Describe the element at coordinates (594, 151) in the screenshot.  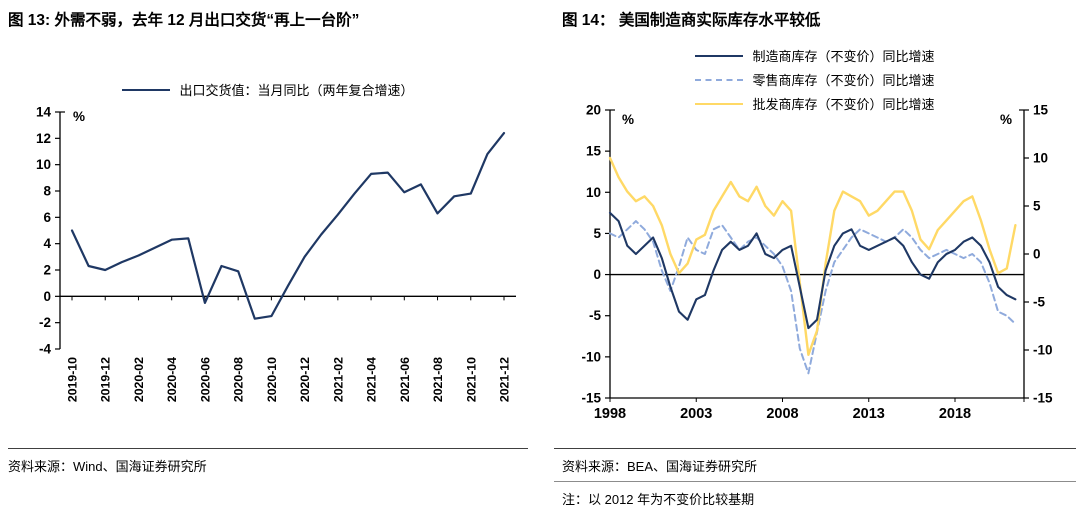
I see `left-y-tick-label: 15` at that location.